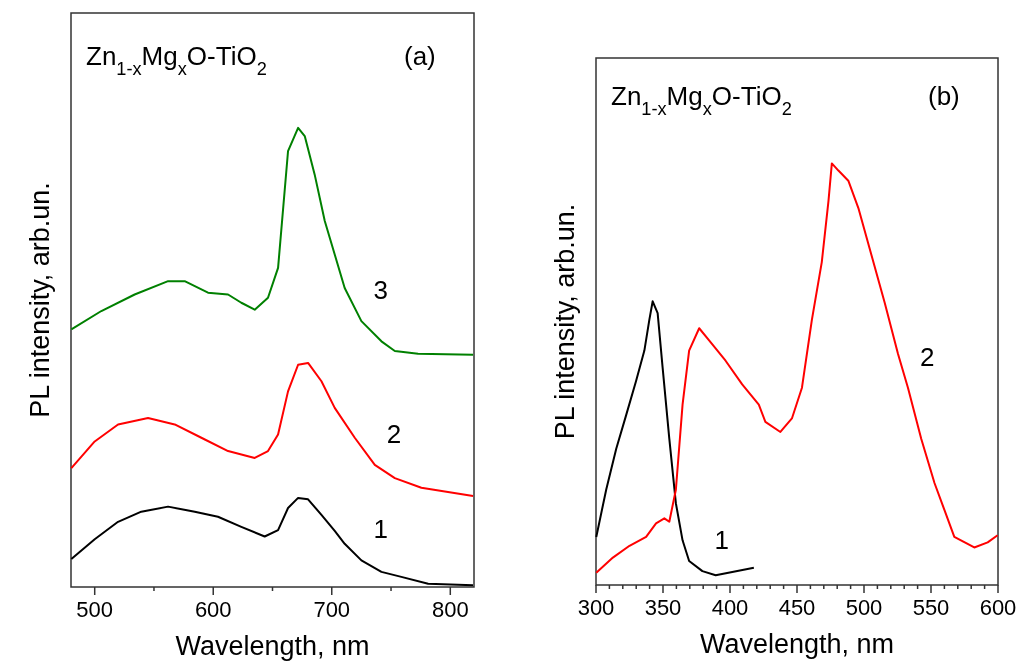 This screenshot has height=668, width=1027. Describe the element at coordinates (420, 55) in the screenshot. I see `text: (a)` at that location.